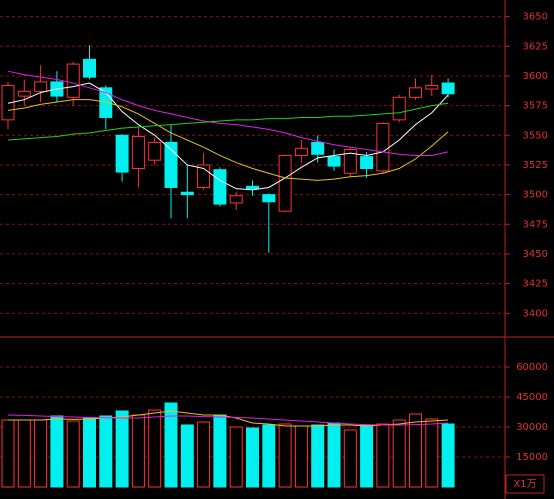 The height and width of the screenshot is (499, 554). What do you see at coordinates (535, 76) in the screenshot?
I see `y-tick-label: 3600` at bounding box center [535, 76].